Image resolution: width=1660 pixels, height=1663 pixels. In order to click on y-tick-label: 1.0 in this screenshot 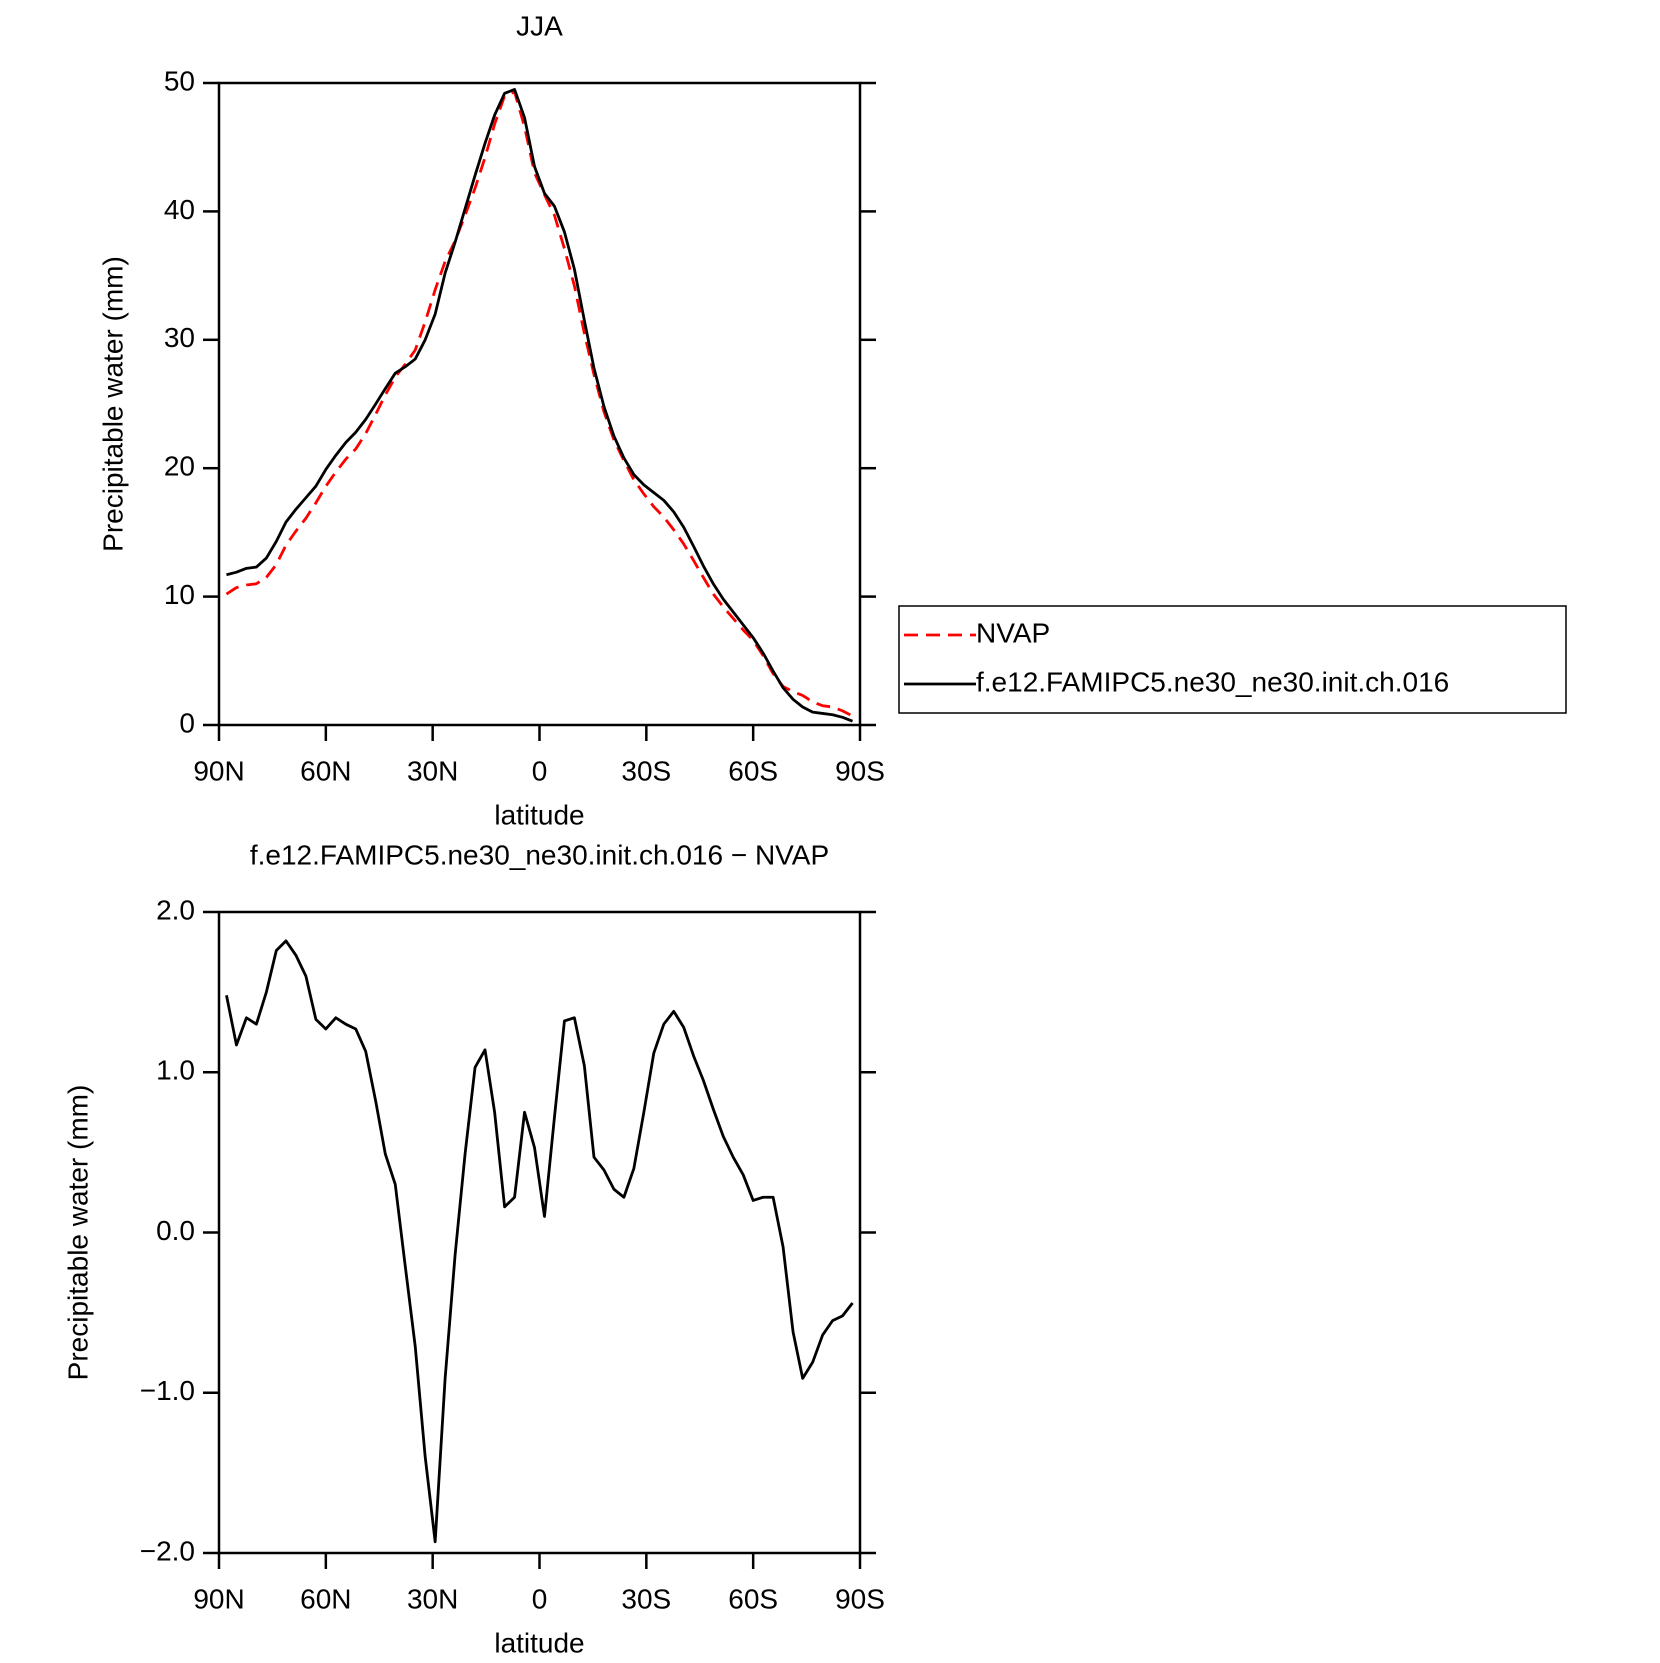, I will do `click(175, 1070)`.